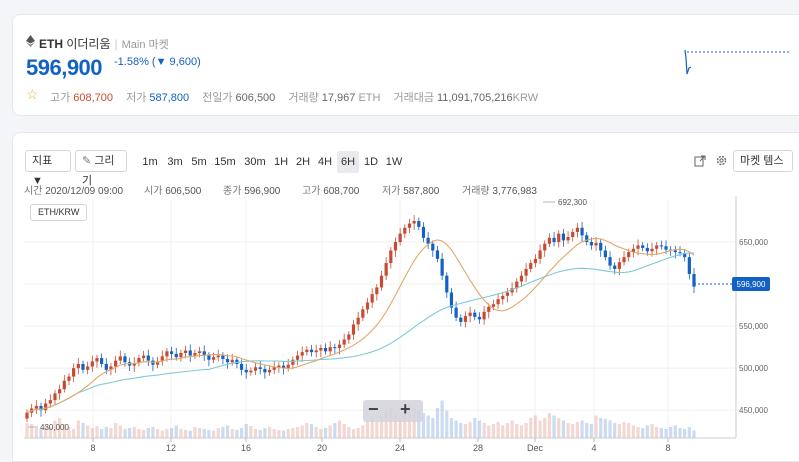 This screenshot has height=462, width=799. What do you see at coordinates (753, 368) in the screenshot?
I see `y-tick-label: 500,000` at bounding box center [753, 368].